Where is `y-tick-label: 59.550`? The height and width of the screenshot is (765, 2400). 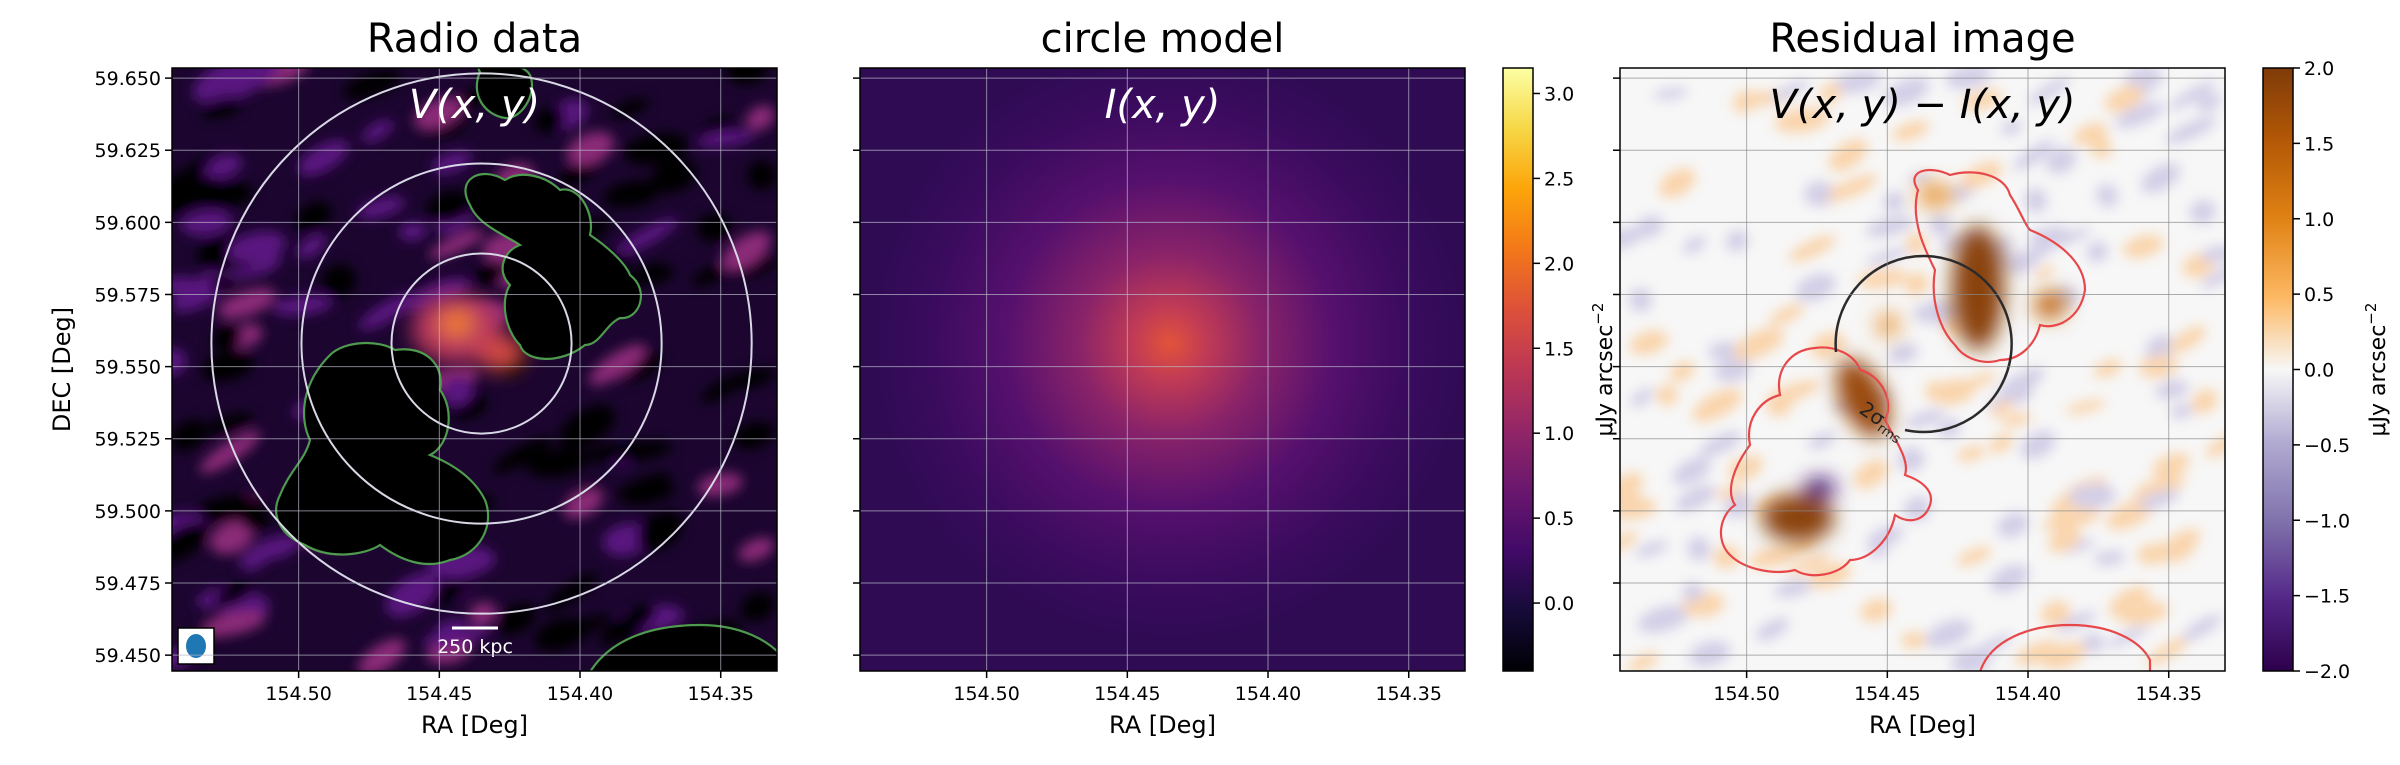 y-tick-label: 59.550 is located at coordinates (128, 368).